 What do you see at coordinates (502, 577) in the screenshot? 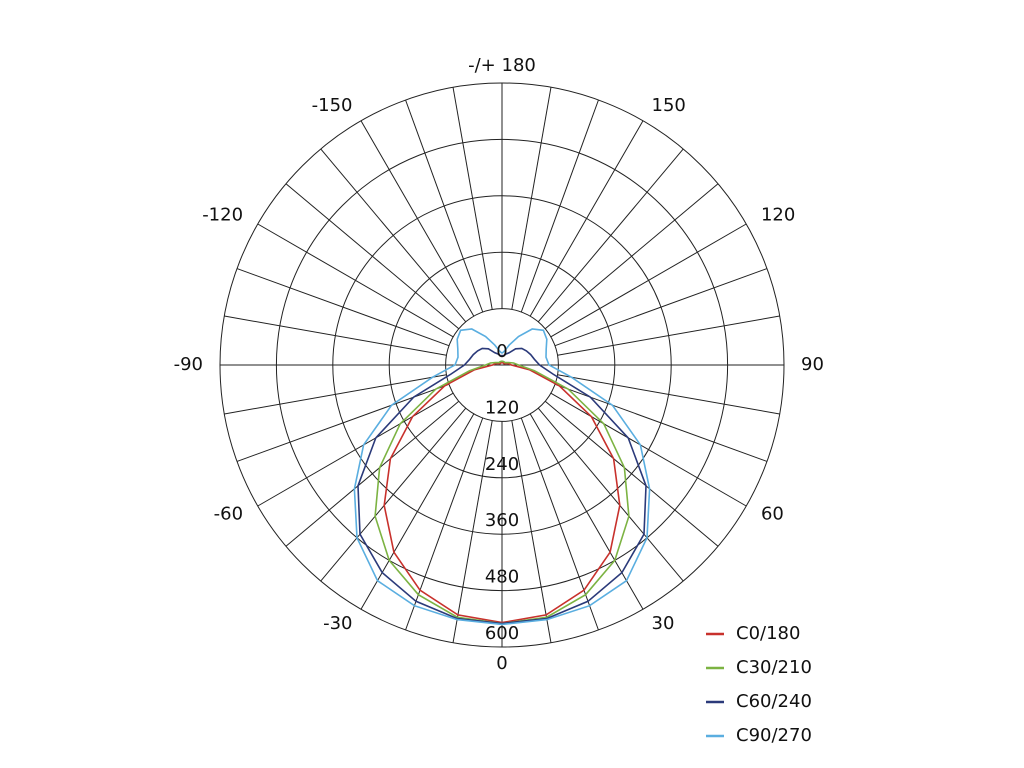
I see `r-tick-label: 480` at bounding box center [502, 577].